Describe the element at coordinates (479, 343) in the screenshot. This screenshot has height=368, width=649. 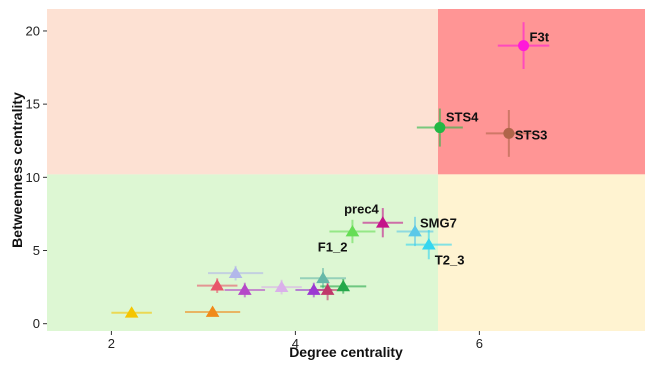
I see `x-tick-label: 6` at that location.